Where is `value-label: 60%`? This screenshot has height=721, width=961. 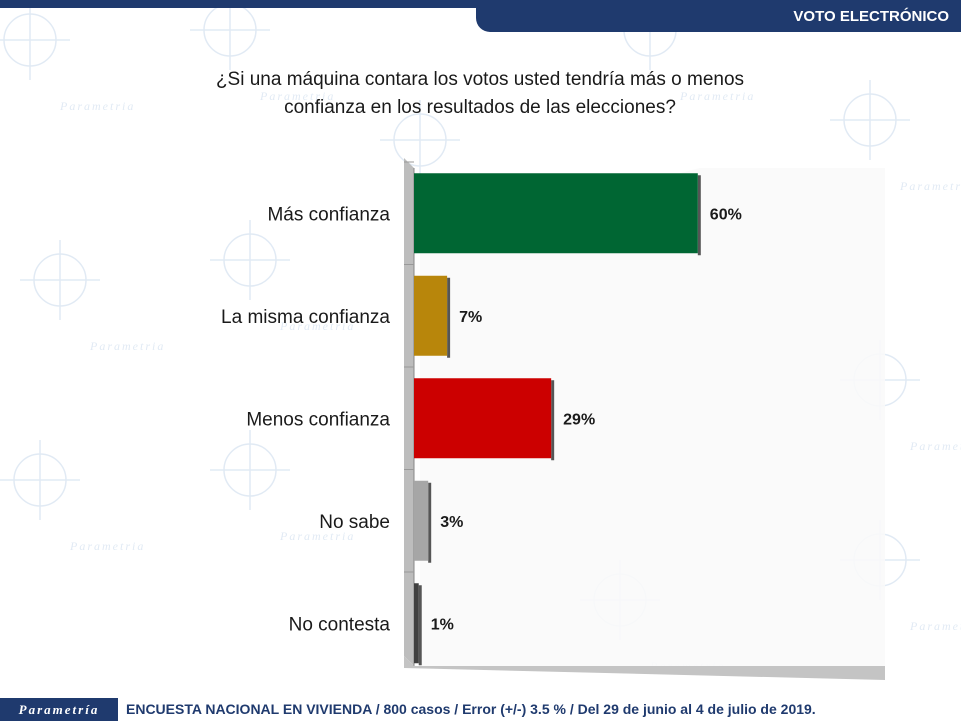
value-label: 60% is located at coordinates (726, 214).